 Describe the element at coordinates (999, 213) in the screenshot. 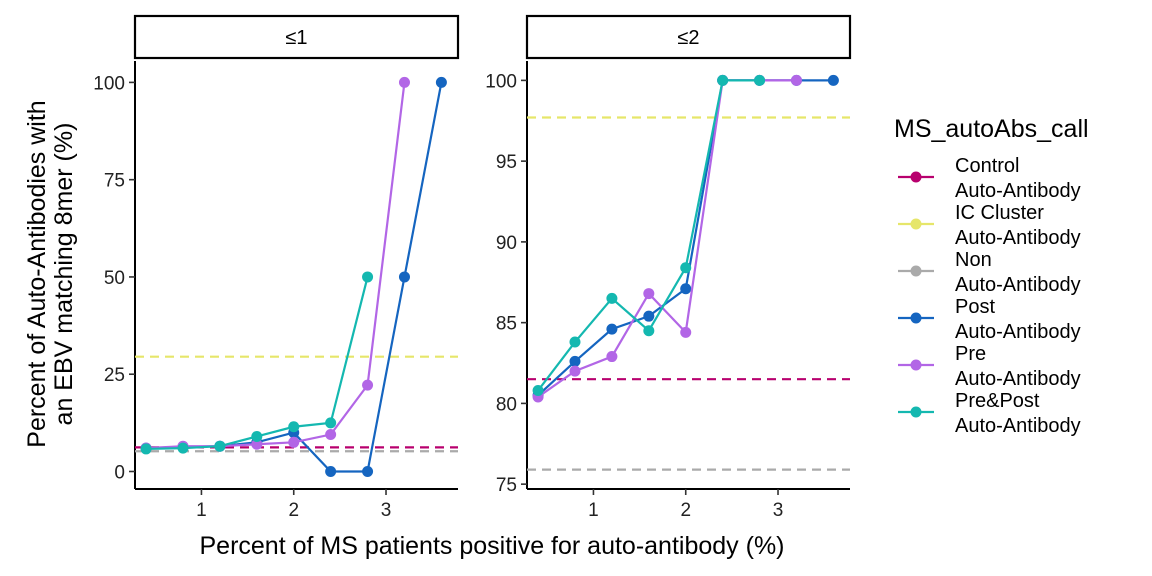

I see `legend-label-line-1: IC Cluster` at that location.